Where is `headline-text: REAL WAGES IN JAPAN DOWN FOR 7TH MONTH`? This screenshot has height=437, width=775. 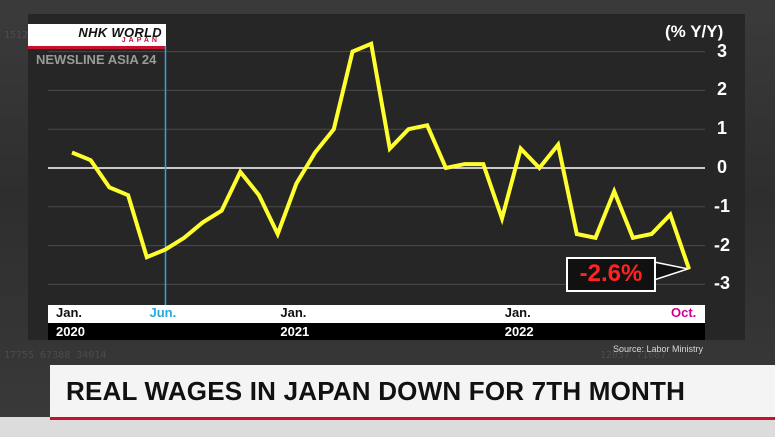
headline-text: REAL WAGES IN JAPAN DOWN FOR 7TH MONTH is located at coordinates (376, 391).